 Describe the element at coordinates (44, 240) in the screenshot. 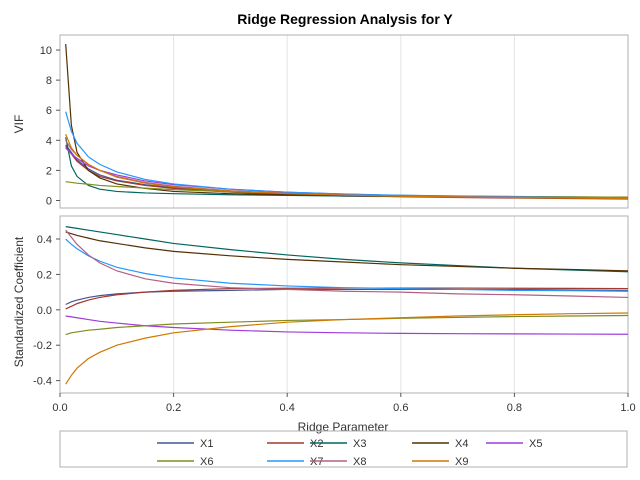

I see `y-tick-label: 0.4` at that location.